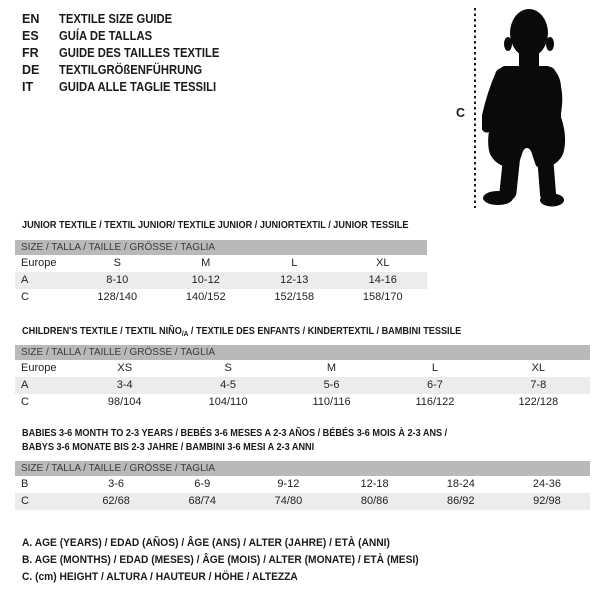 This screenshot has width=600, height=600. What do you see at coordinates (294, 280) in the screenshot?
I see `size-cell: 12-13` at bounding box center [294, 280].